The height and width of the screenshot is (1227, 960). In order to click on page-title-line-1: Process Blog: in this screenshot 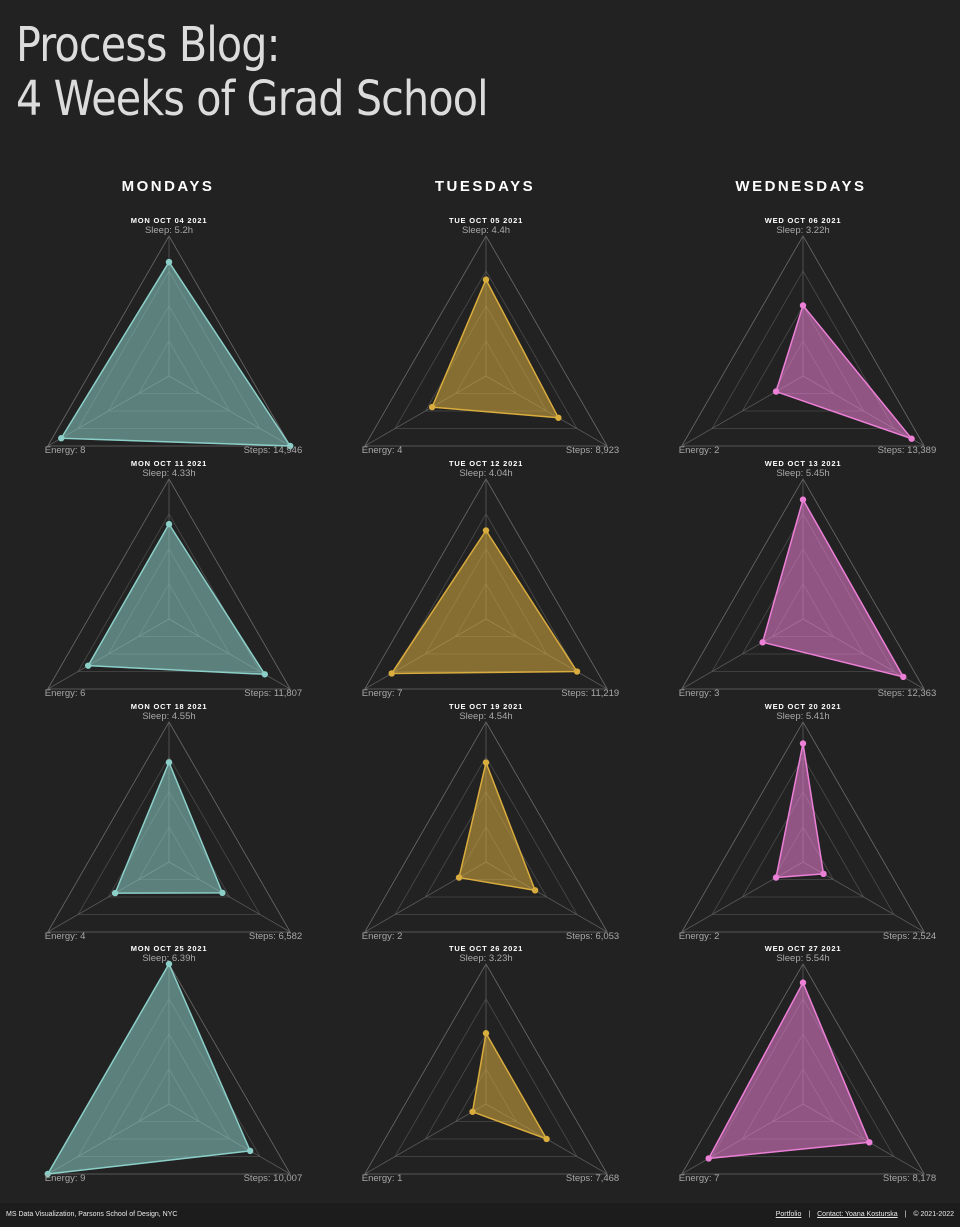, I will do `click(148, 45)`.